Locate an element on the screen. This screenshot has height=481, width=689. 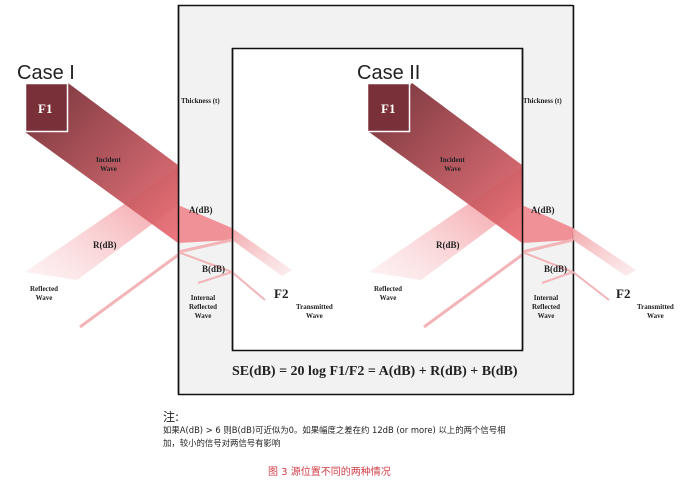
case-1-internal-wave-label: Internal Reflected Wave is located at coordinates (203, 307).